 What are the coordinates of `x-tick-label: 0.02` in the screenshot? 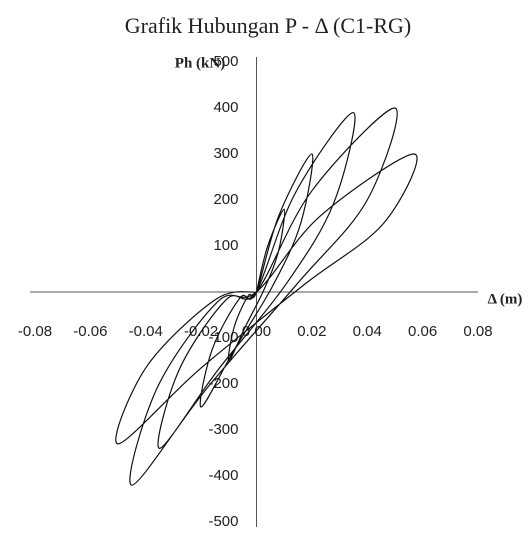 It's located at (311, 331).